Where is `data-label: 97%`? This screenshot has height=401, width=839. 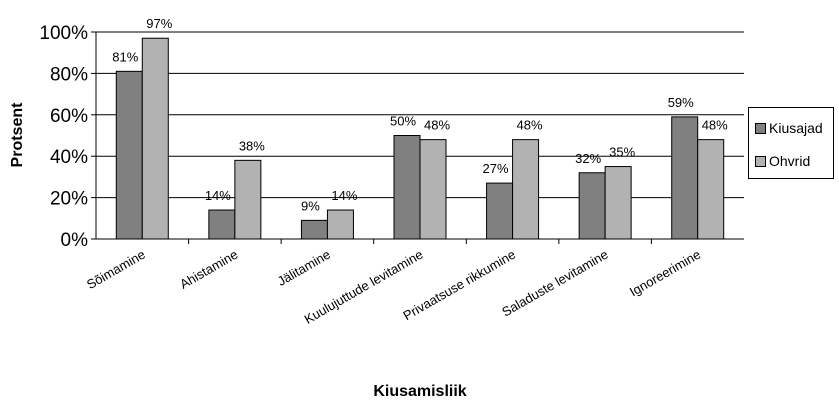 data-label: 97% is located at coordinates (159, 23).